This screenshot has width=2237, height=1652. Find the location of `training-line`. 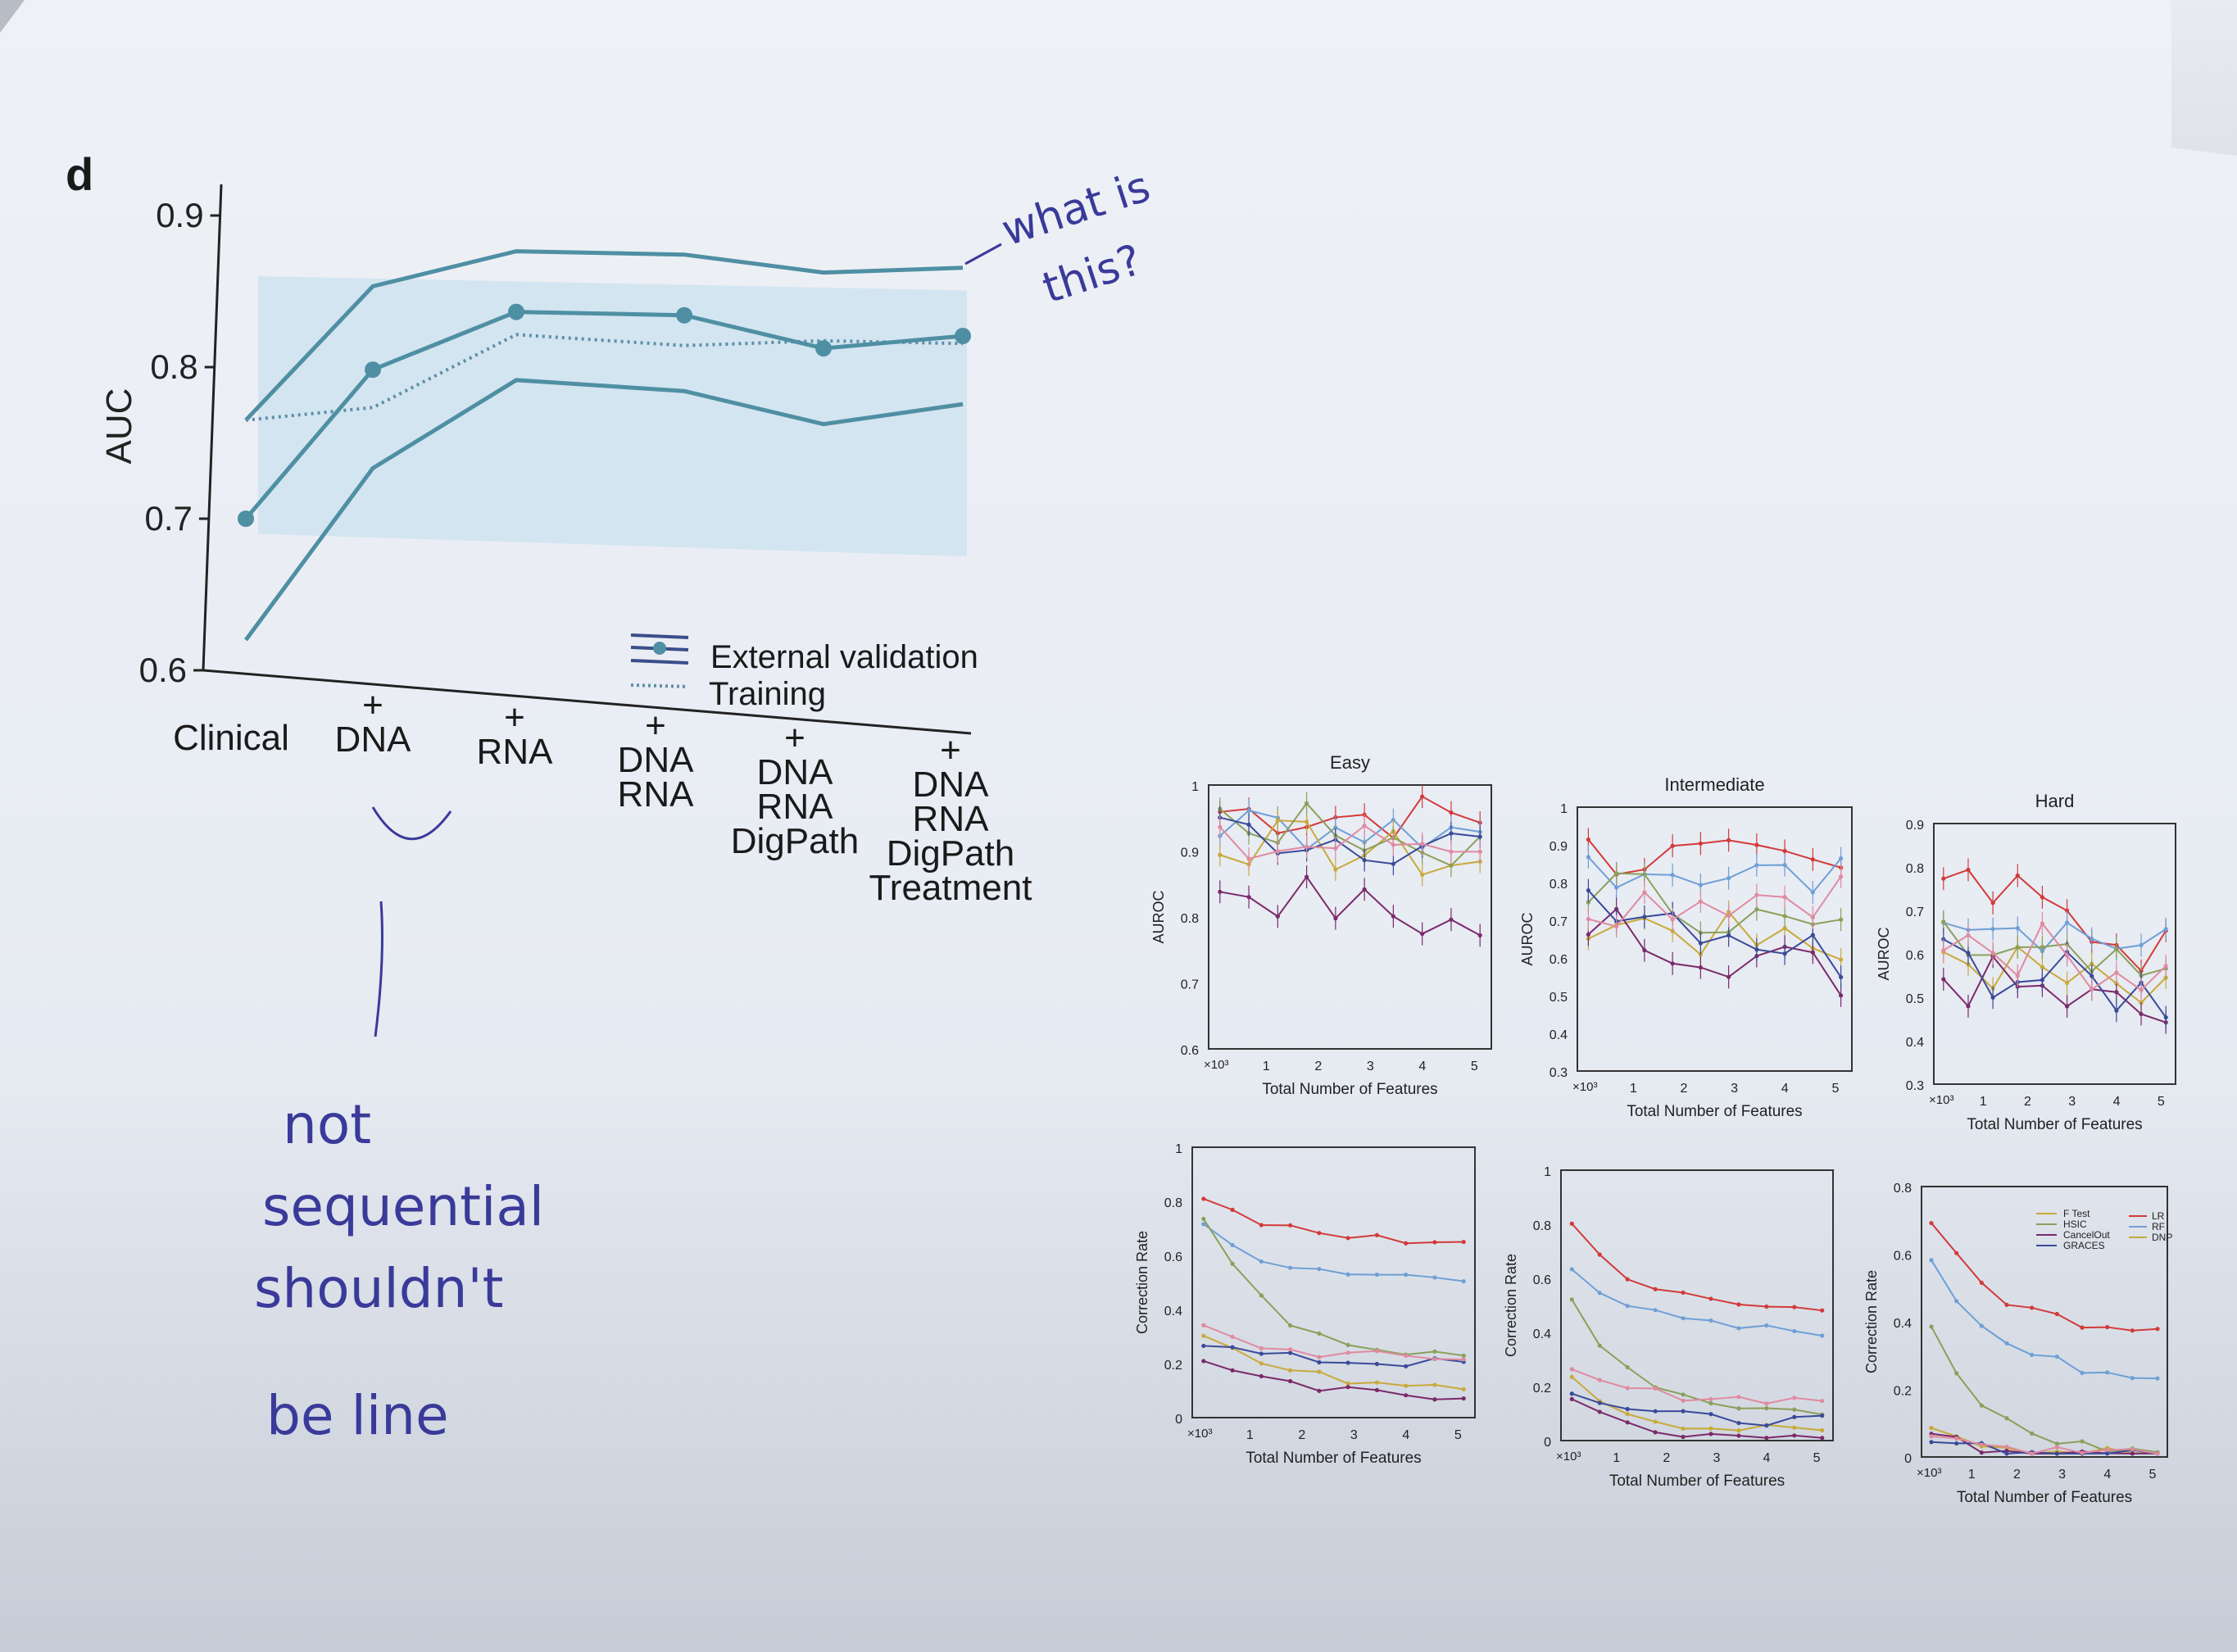

training-line is located at coordinates (604, 377).